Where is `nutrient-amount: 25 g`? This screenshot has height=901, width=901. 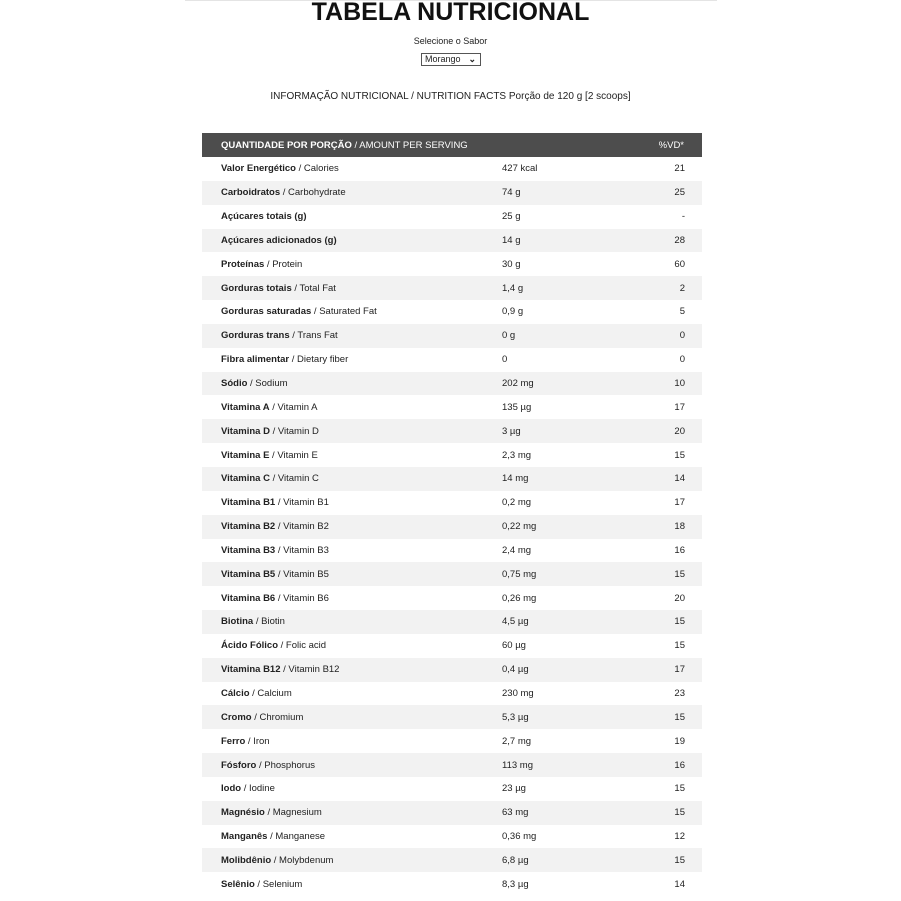 nutrient-amount: 25 g is located at coordinates (511, 217).